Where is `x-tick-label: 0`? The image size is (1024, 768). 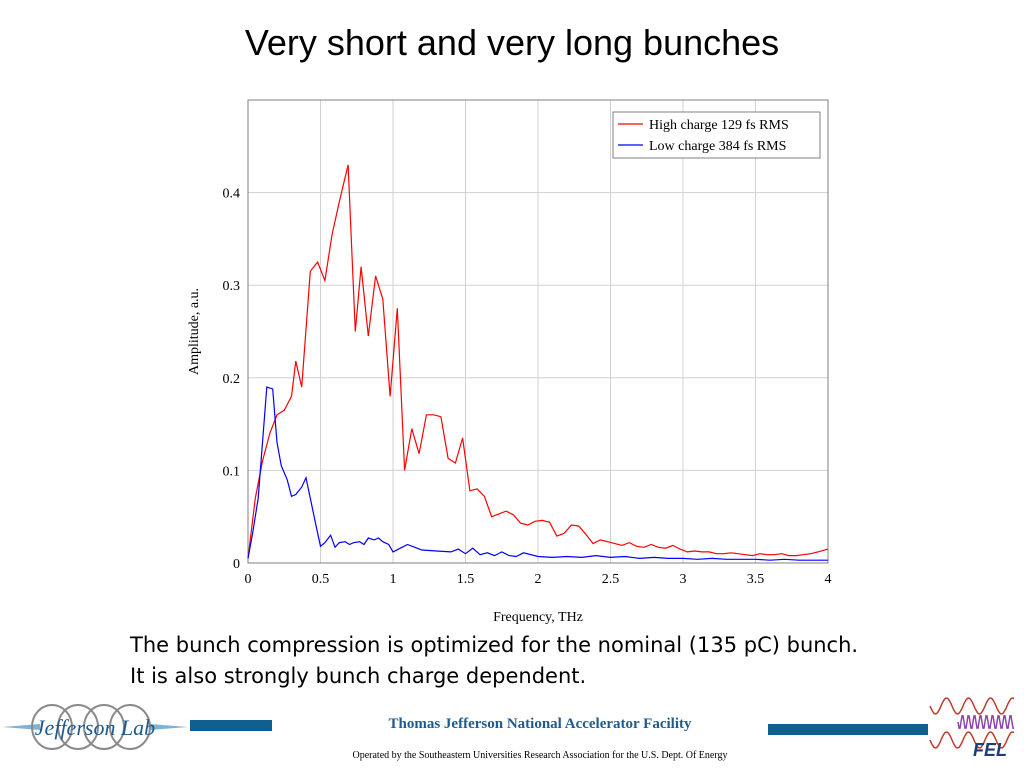
x-tick-label: 0 is located at coordinates (248, 579).